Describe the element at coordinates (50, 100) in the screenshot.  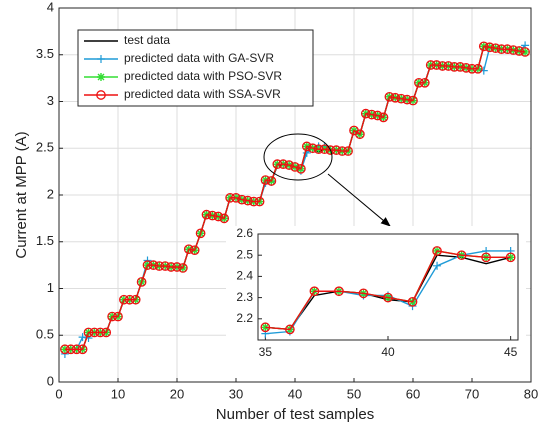
I see `y-tick-label: 3` at that location.